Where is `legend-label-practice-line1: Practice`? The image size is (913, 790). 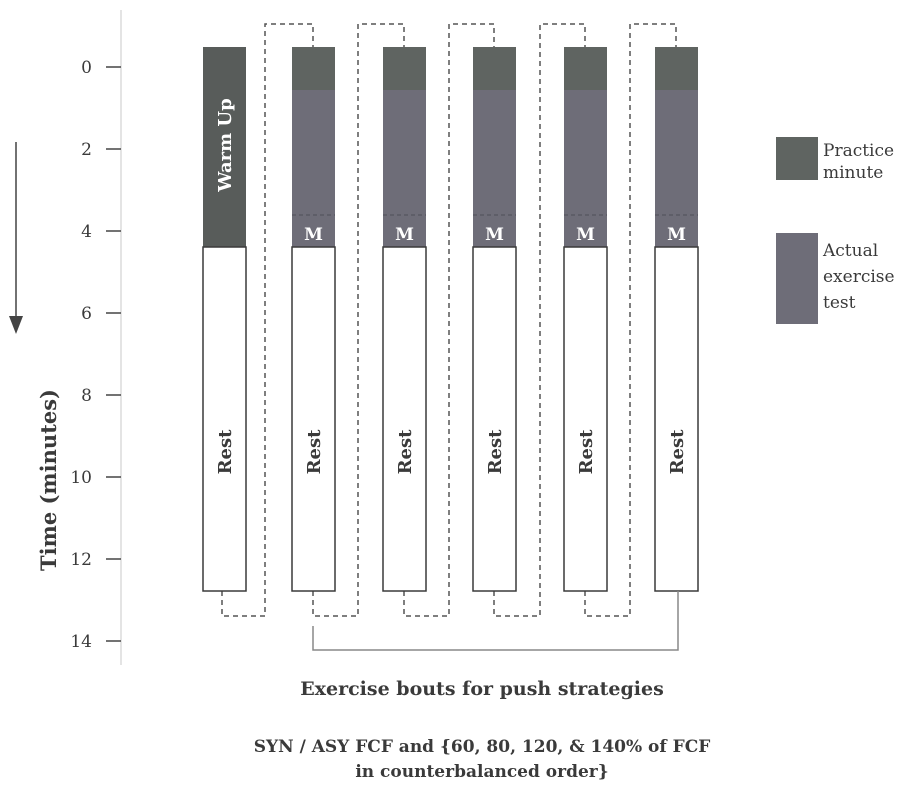 legend-label-practice-line1: Practice is located at coordinates (858, 151).